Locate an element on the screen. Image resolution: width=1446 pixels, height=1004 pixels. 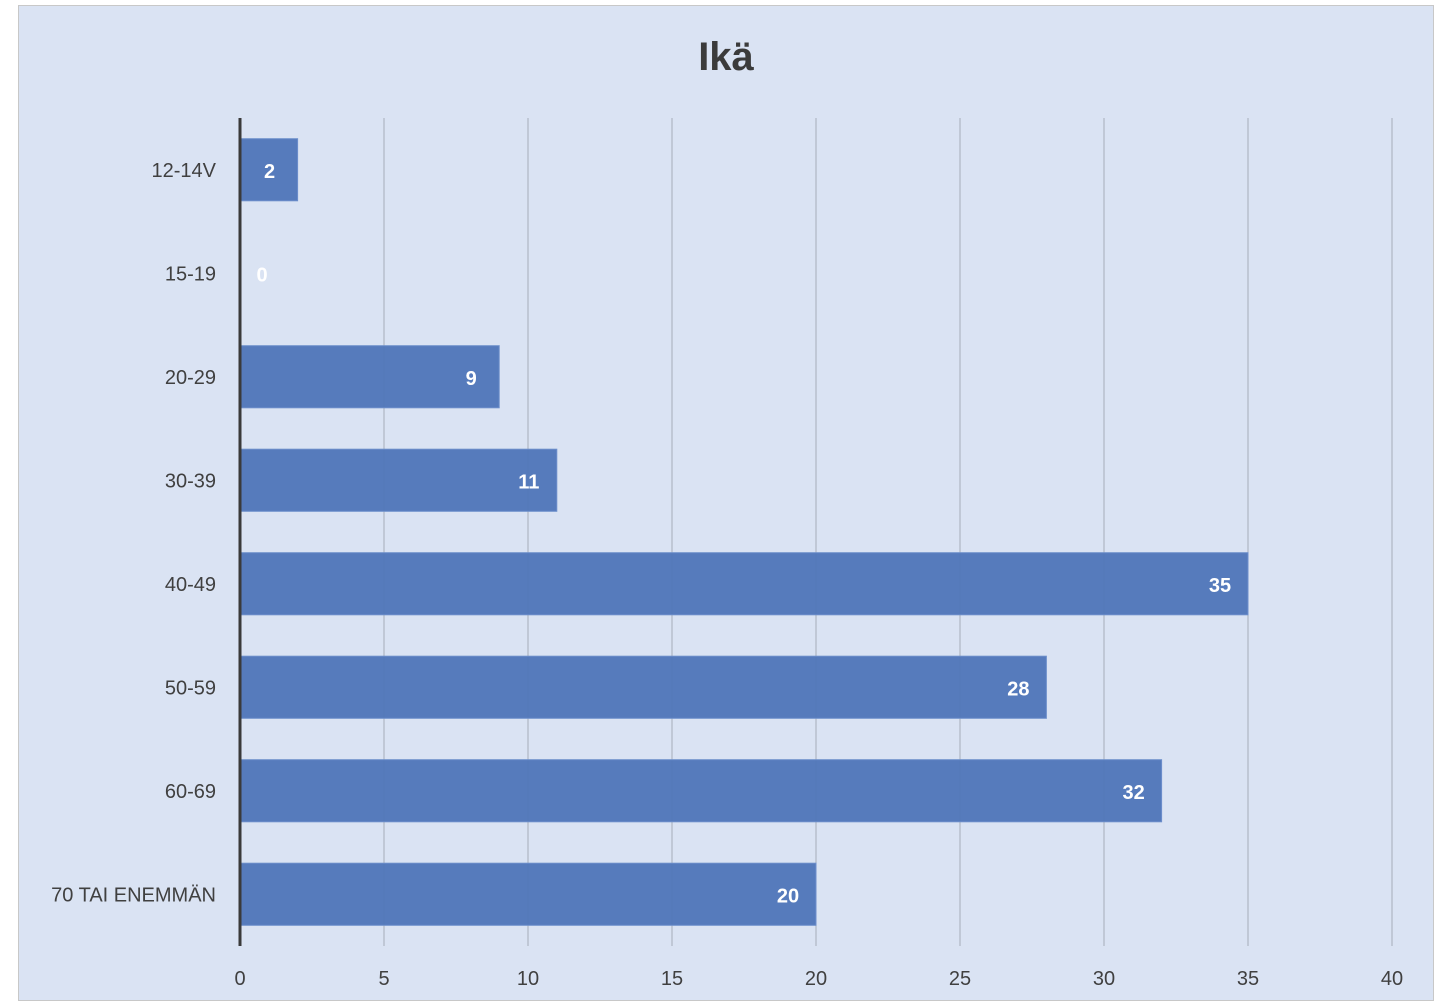
data-label: 28 is located at coordinates (1018, 689).